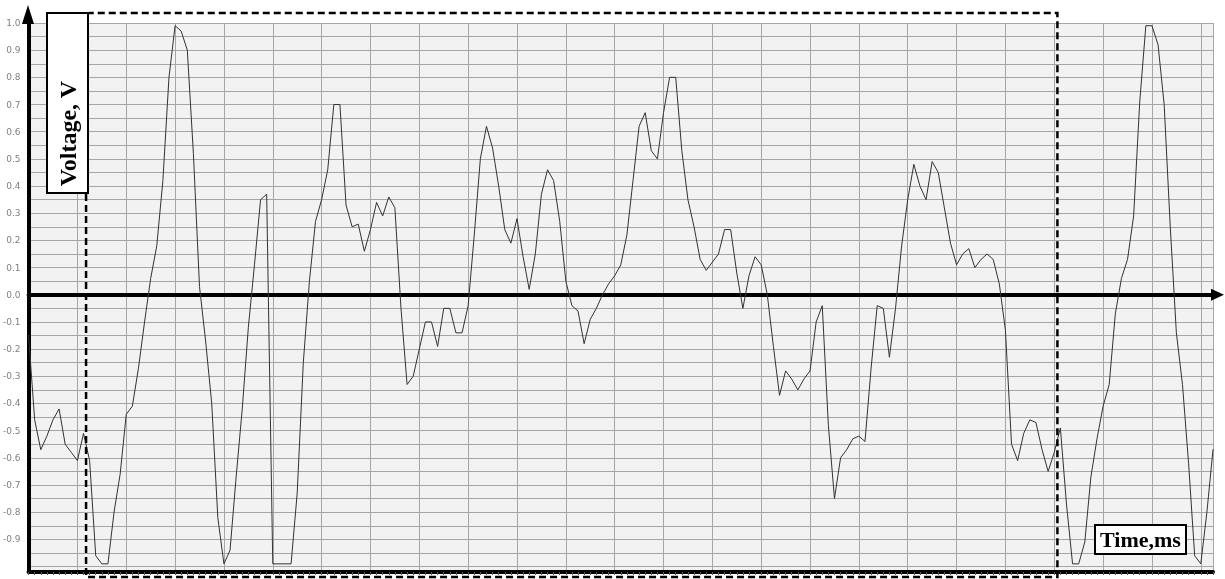 This screenshot has width=1225, height=579. Describe the element at coordinates (13, 267) in the screenshot. I see `y-tick-label: 0.1` at that location.